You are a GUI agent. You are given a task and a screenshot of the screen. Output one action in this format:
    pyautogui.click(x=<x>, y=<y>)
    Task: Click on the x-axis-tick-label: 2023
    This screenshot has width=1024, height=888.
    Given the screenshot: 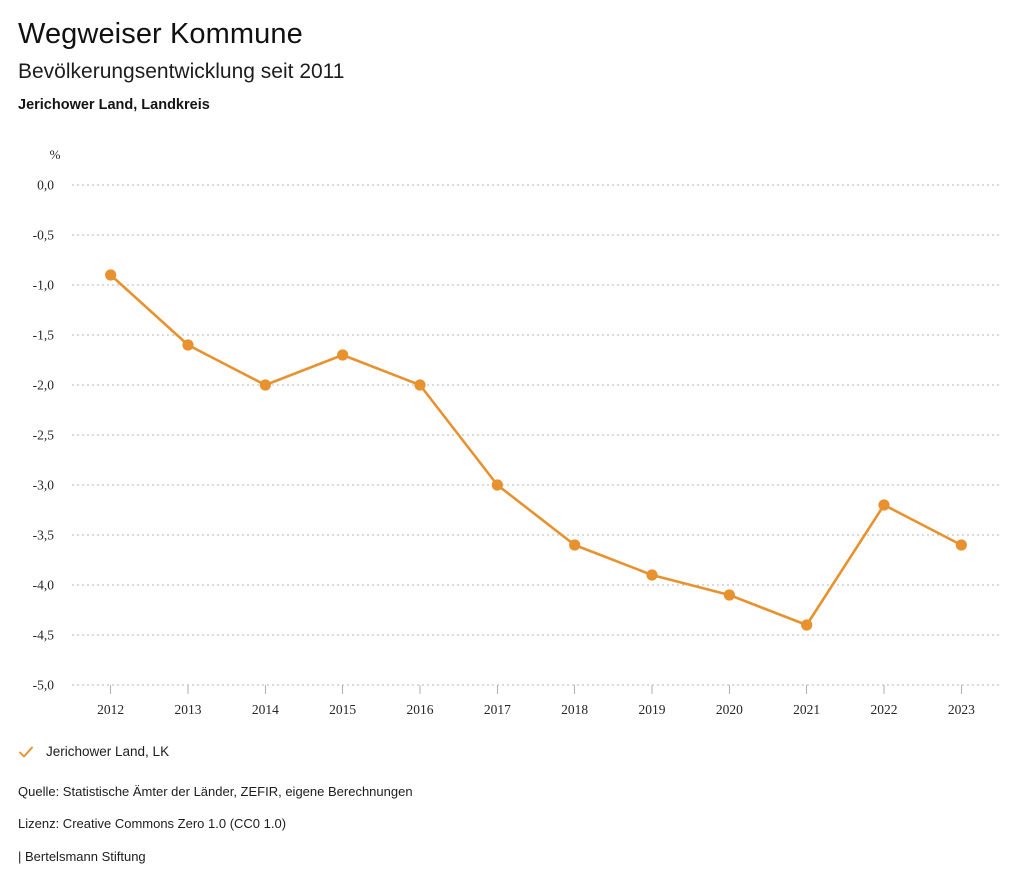 What is the action you would take?
    pyautogui.click(x=961, y=709)
    